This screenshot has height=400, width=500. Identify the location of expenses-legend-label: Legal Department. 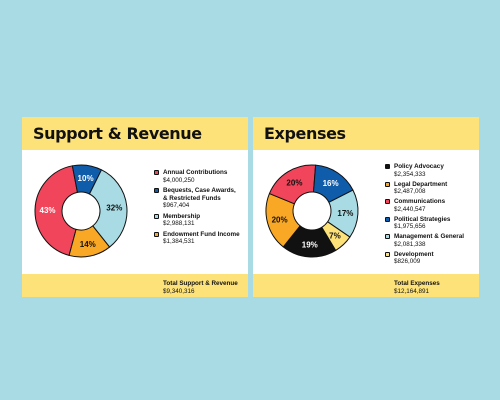
(421, 184).